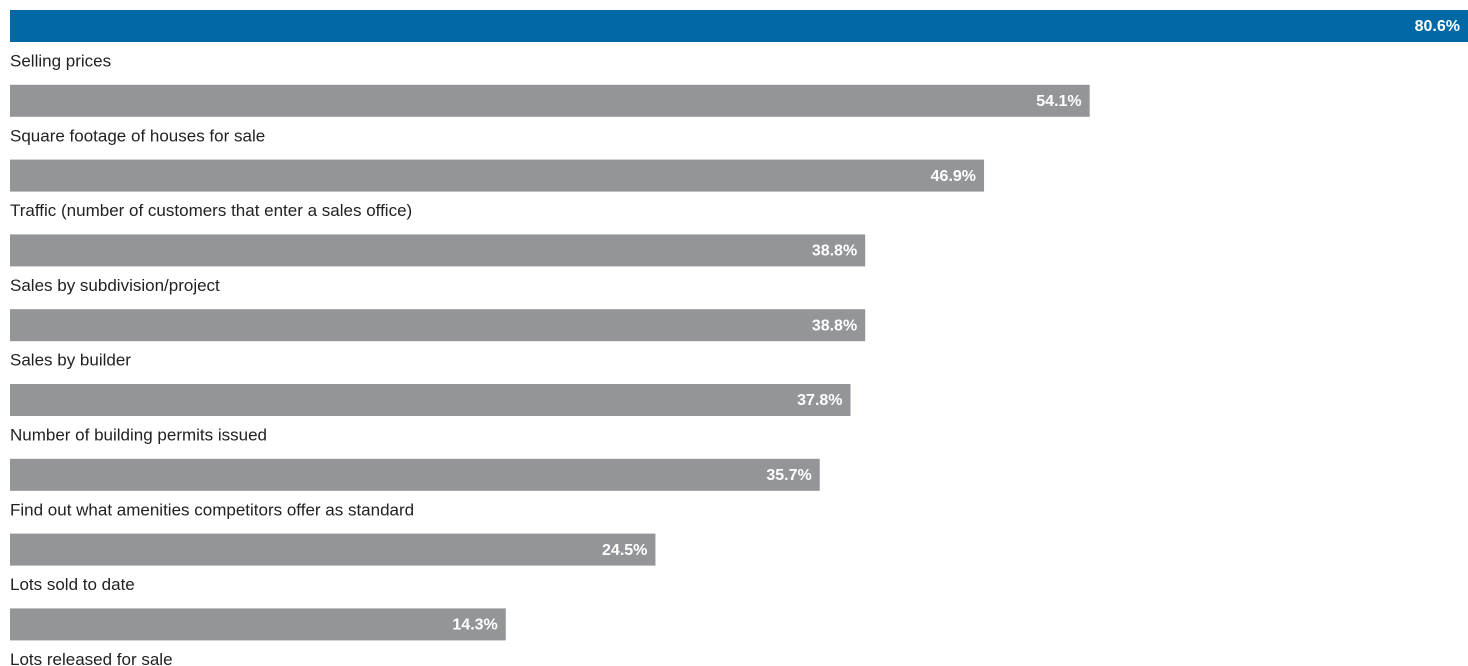  I want to click on category-label: Square footage of houses for sale, so click(137, 135).